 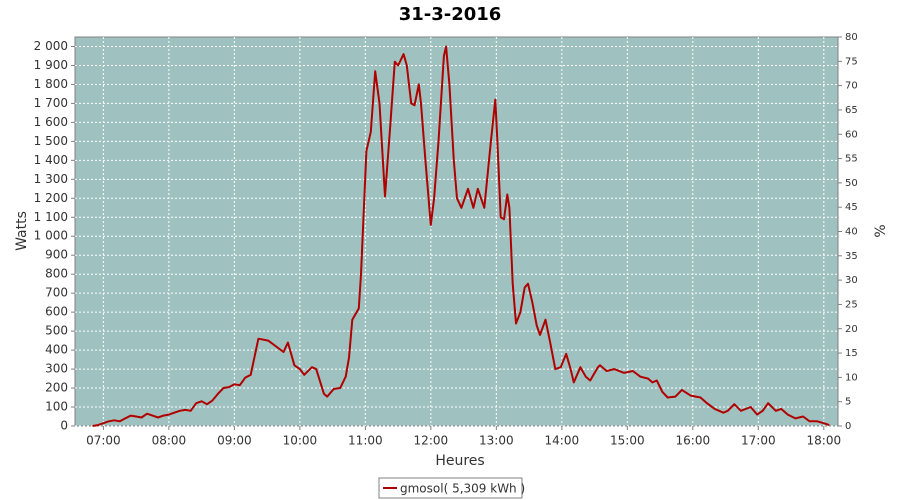 What do you see at coordinates (169, 441) in the screenshot?
I see `x-tick-label: 08:00` at bounding box center [169, 441].